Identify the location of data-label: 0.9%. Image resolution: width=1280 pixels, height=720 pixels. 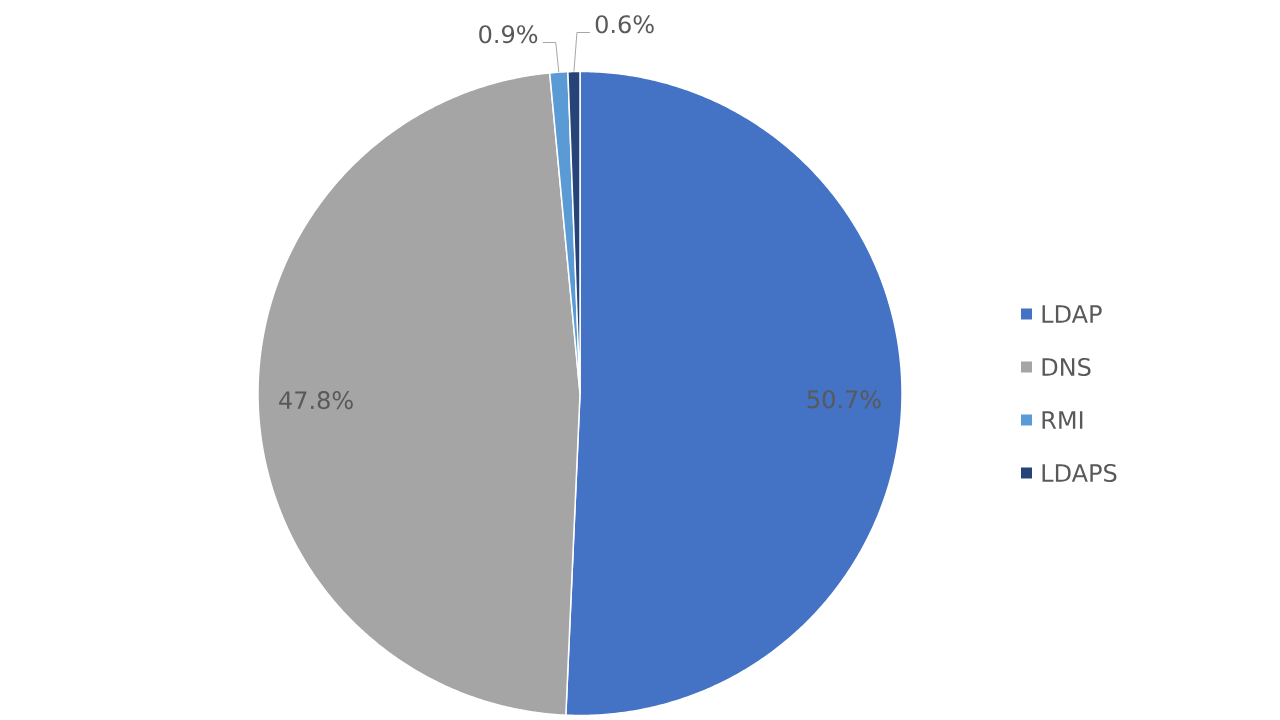
(508, 34).